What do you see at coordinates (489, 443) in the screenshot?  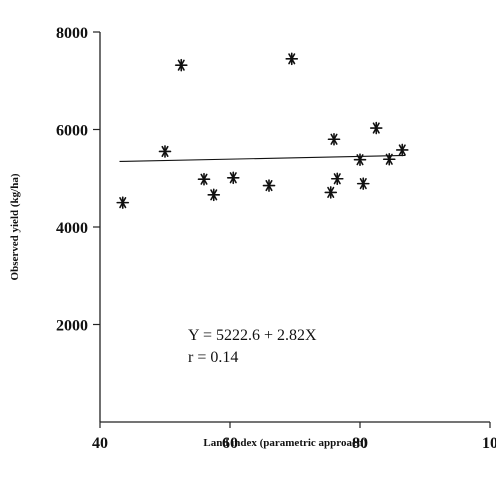 I see `x-tick-label: 10` at bounding box center [489, 443].